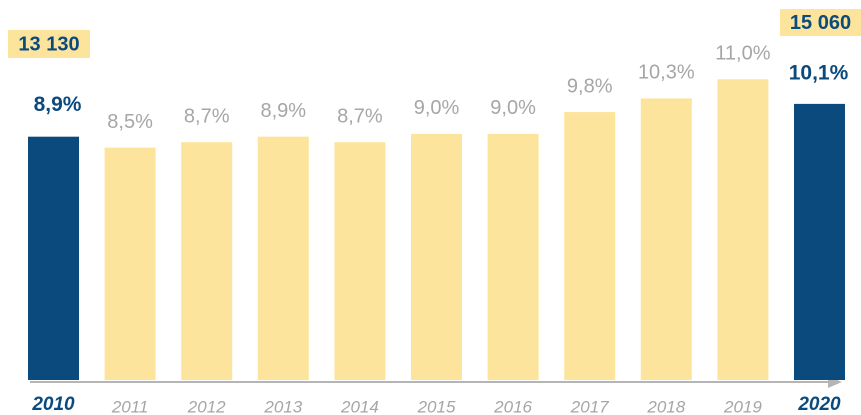  I want to click on x-tick-label: 2020, so click(819, 404).